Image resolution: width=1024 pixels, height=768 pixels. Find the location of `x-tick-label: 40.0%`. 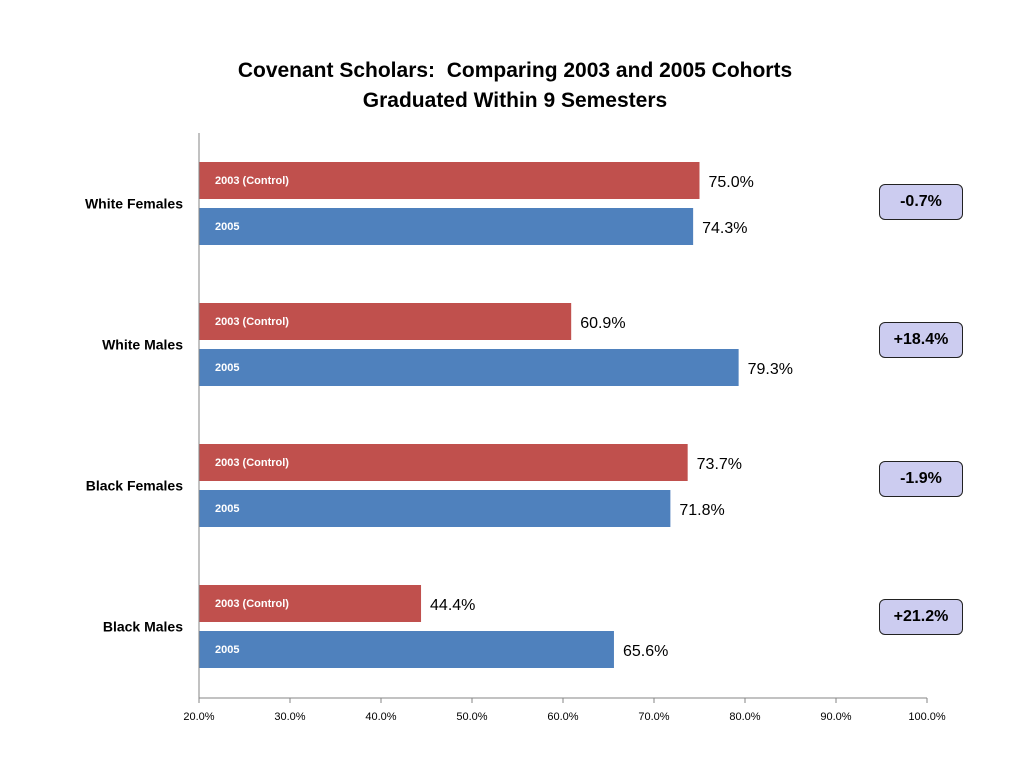

x-tick-label: 40.0% is located at coordinates (380, 717).